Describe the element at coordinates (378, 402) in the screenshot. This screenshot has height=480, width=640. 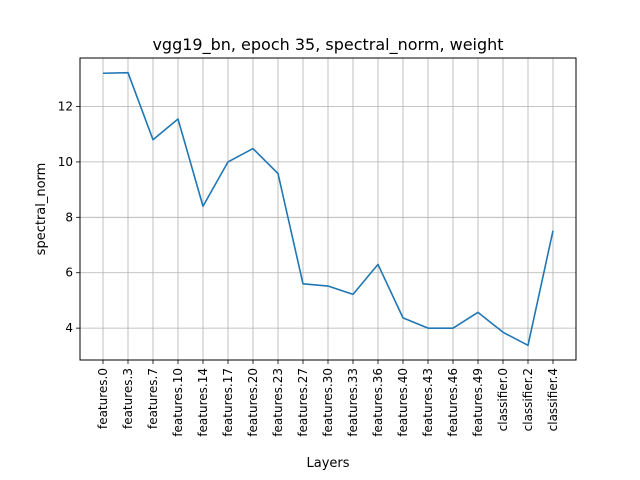
I see `x-tick-label: features.36` at that location.